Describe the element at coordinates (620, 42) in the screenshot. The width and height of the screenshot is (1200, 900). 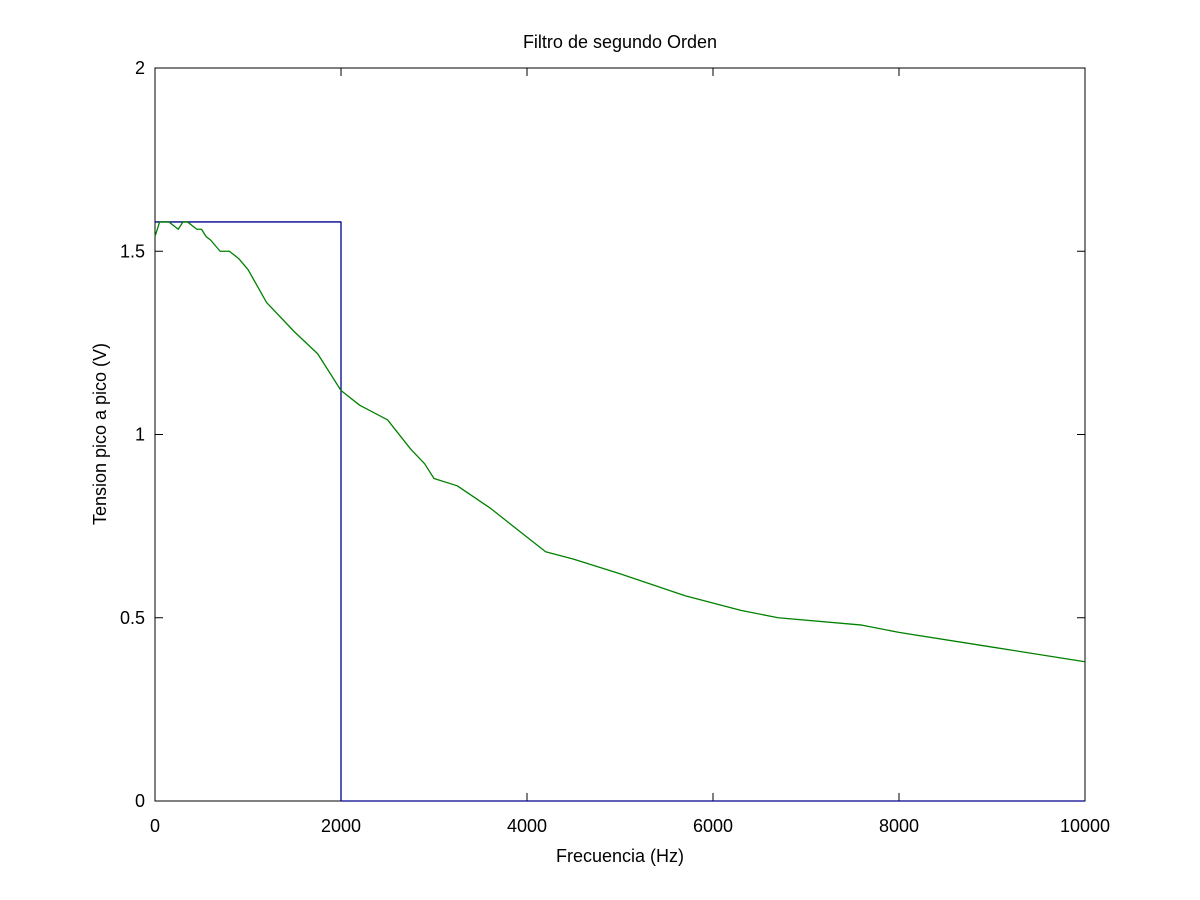
I see `chart-title: Filtro de segundo Orden` at that location.